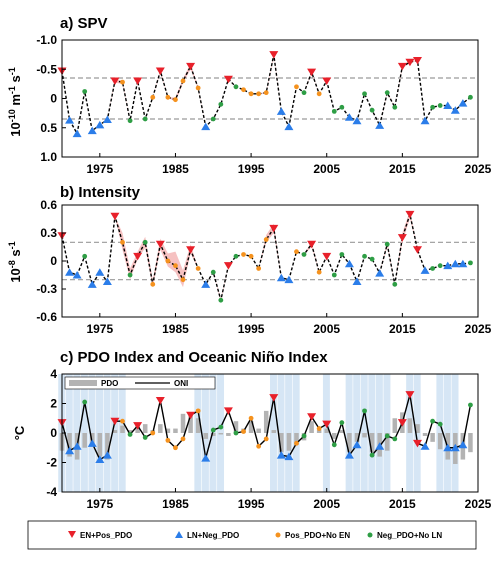 The width and height of the screenshot is (500, 563). Describe the element at coordinates (48, 128) in the screenshot. I see `y-tick-label: 0.5` at that location.